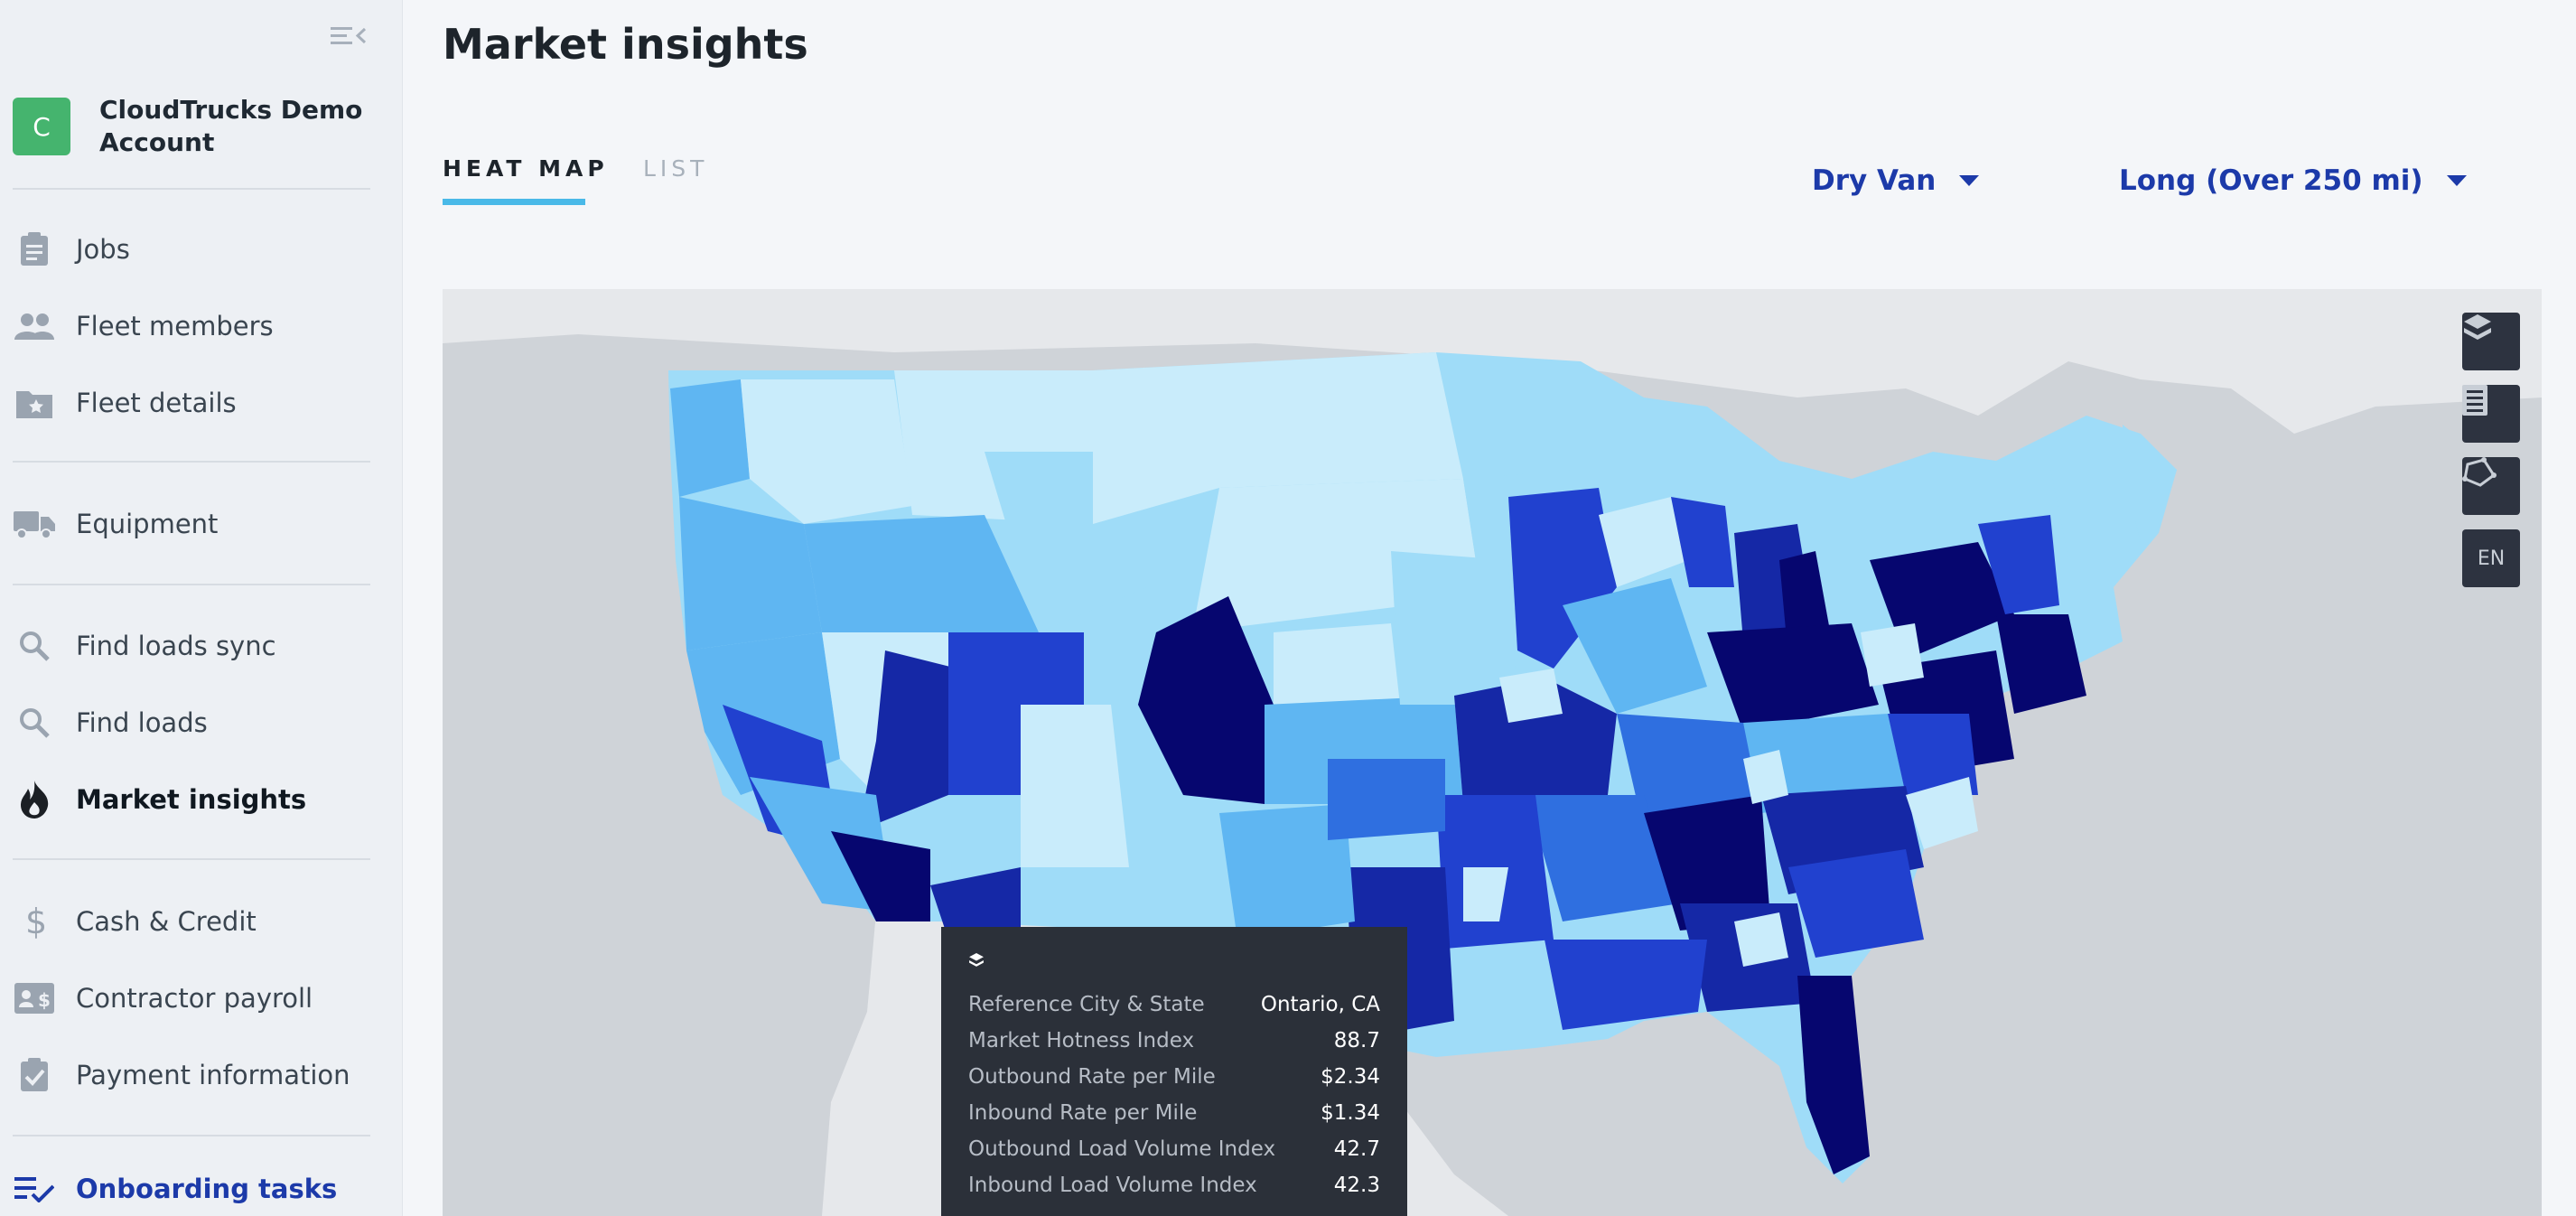  What do you see at coordinates (1083, 1113) in the screenshot?
I see `tooltip-label: Inbound Rate per Mile` at bounding box center [1083, 1113].